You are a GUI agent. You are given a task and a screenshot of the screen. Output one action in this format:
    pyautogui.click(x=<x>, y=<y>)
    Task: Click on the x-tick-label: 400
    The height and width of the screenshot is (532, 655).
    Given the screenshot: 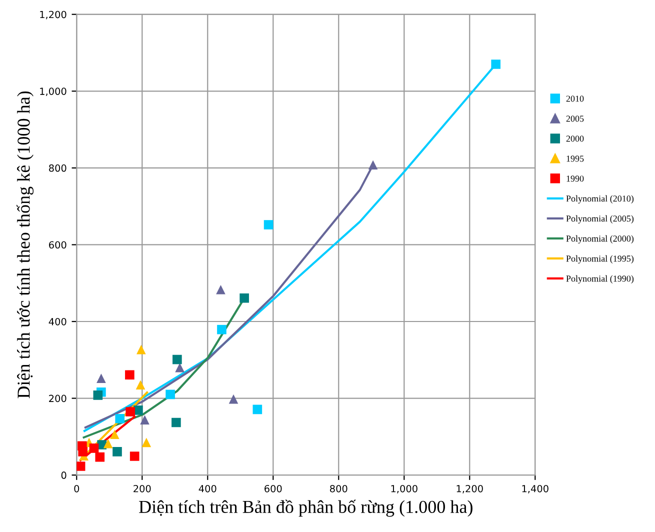 What is the action you would take?
    pyautogui.click(x=207, y=488)
    